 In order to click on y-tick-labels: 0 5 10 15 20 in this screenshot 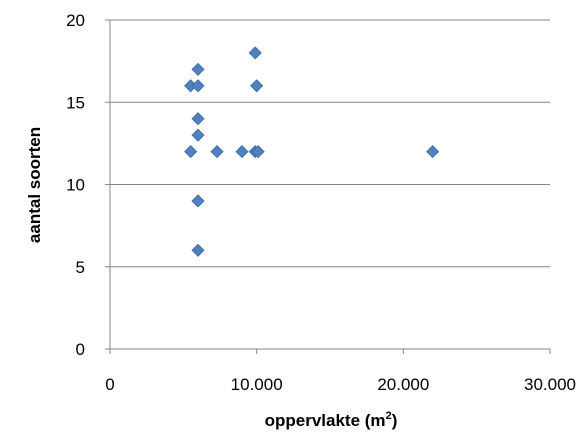, I will do `click(75, 185)`.